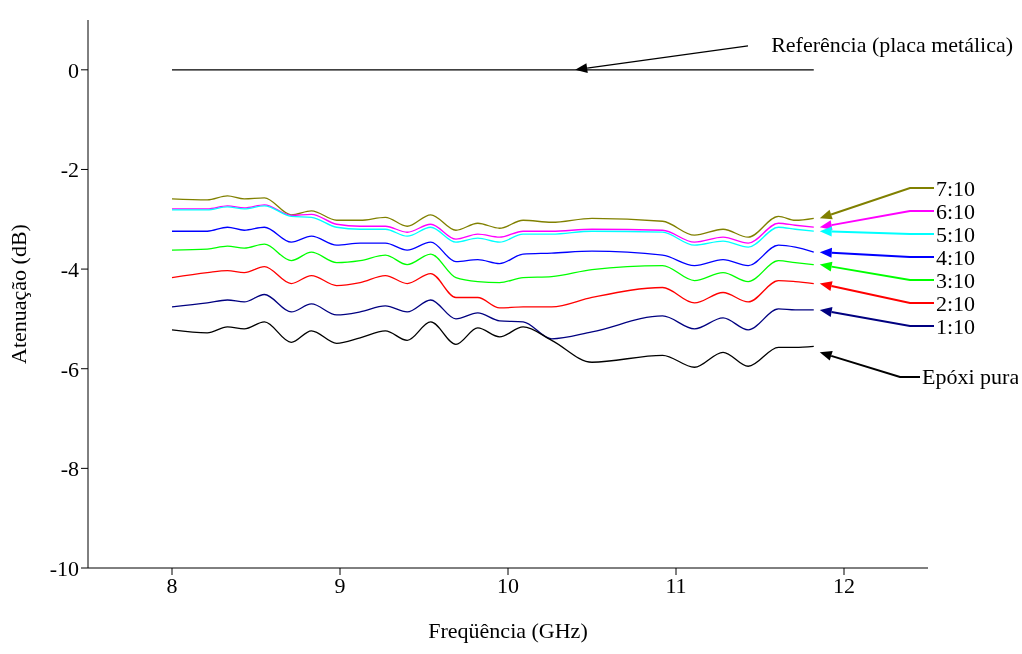 The height and width of the screenshot is (654, 1022). I want to click on legend-label: 1:10, so click(956, 326).